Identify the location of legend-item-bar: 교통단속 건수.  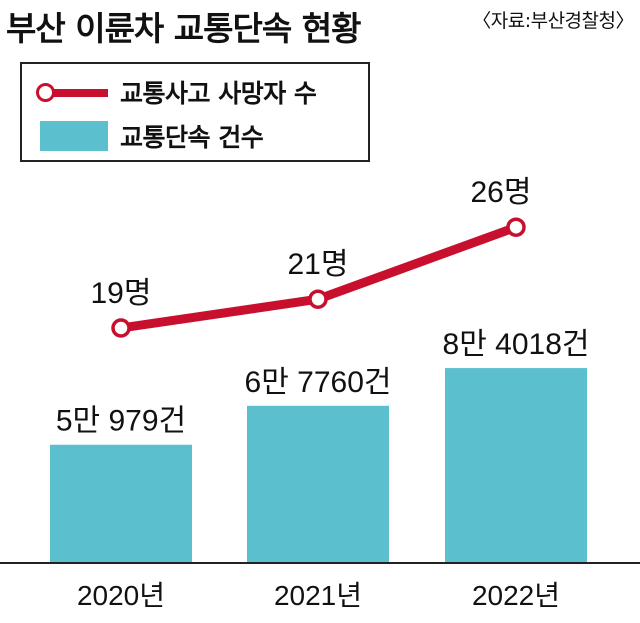
(143, 136).